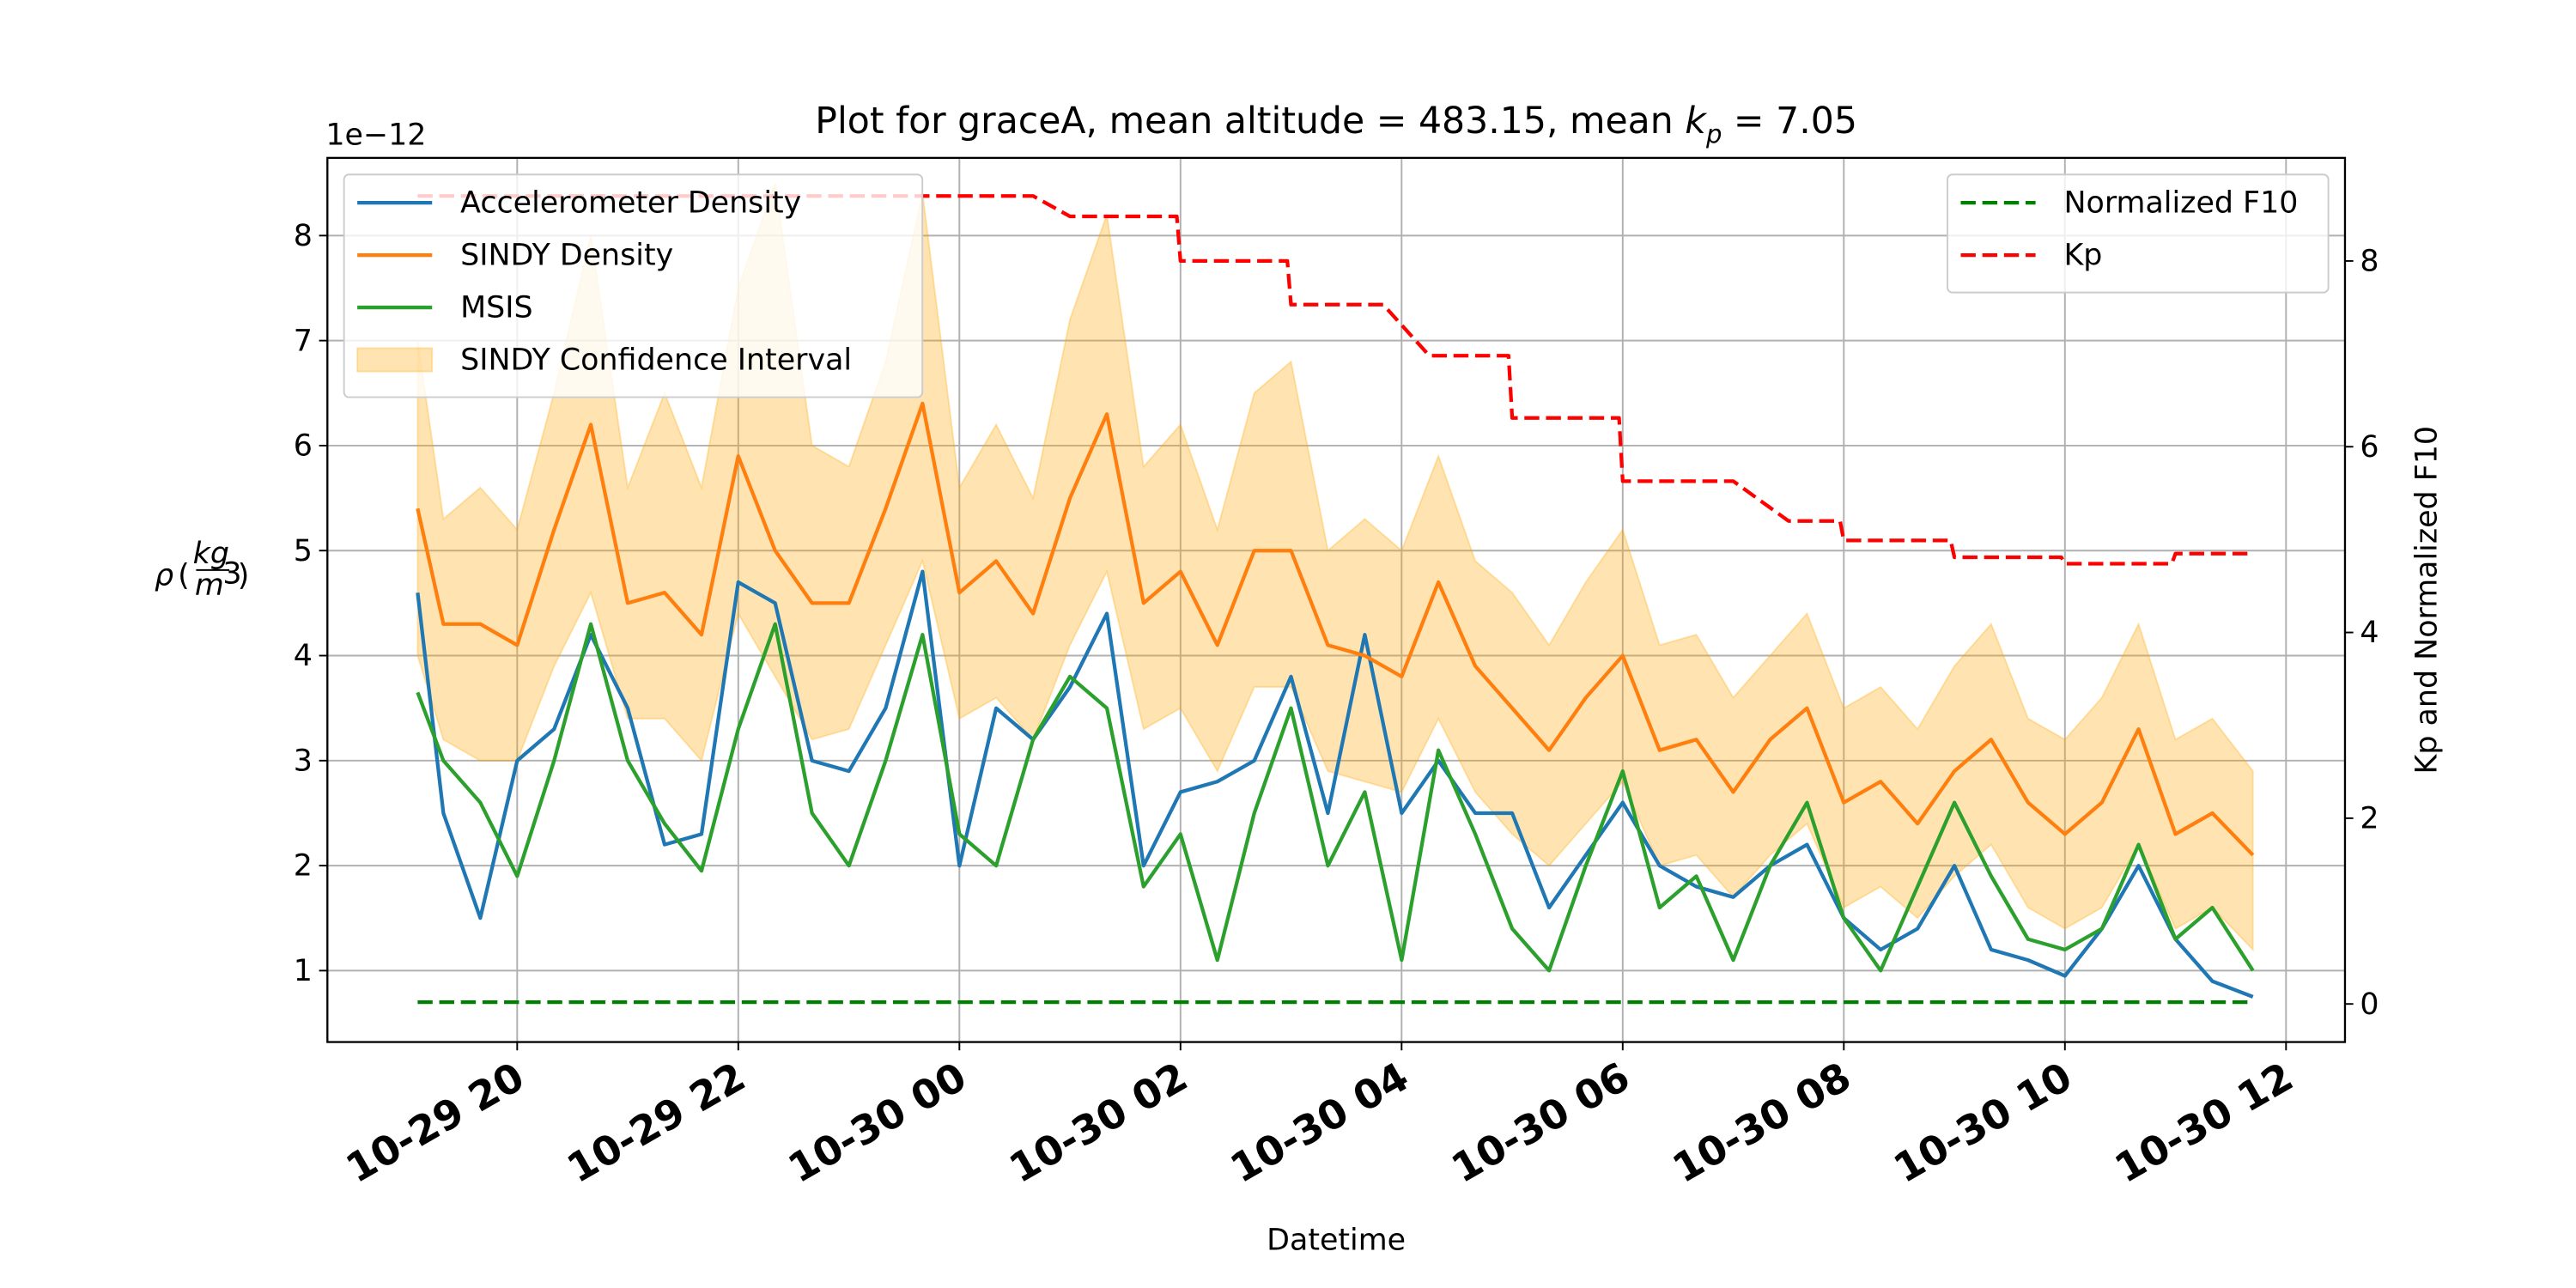 The width and height of the screenshot is (2576, 1288). Describe the element at coordinates (184, 575) in the screenshot. I see `y-label-paren: (` at that location.